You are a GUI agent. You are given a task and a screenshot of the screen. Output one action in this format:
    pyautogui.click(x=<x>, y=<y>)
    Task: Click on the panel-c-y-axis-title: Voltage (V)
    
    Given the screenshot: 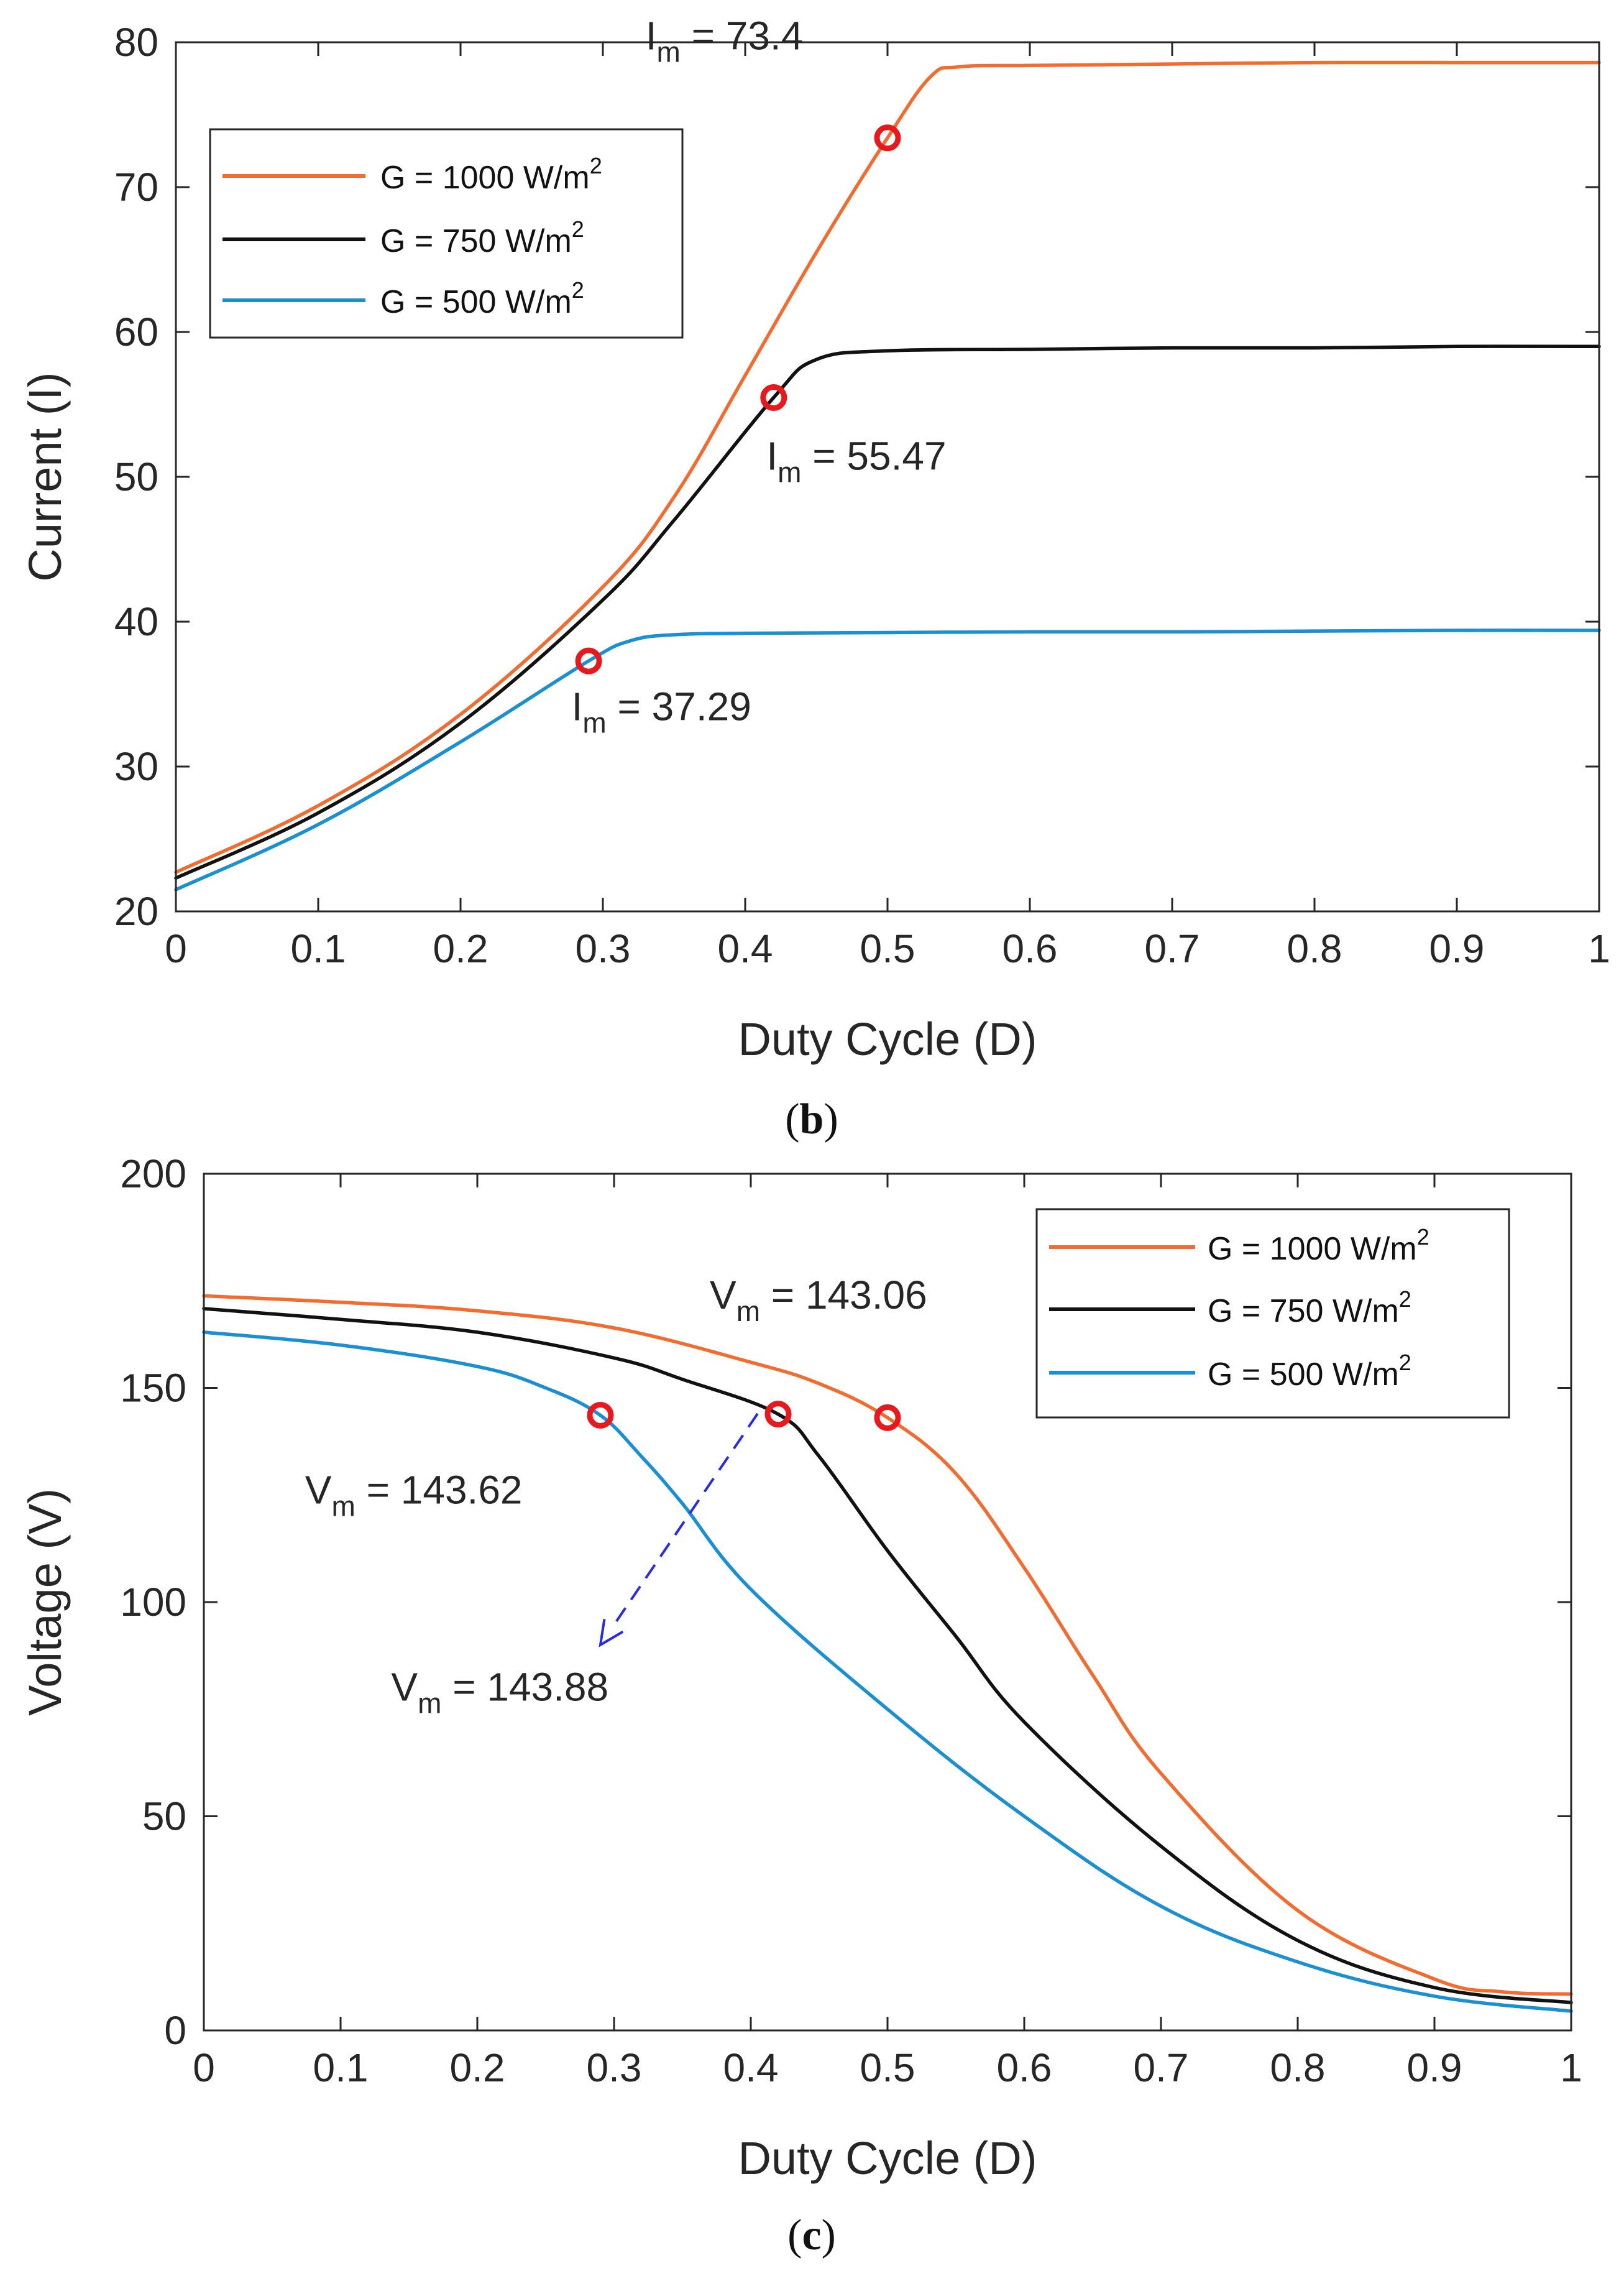 What is the action you would take?
    pyautogui.click(x=45, y=1602)
    